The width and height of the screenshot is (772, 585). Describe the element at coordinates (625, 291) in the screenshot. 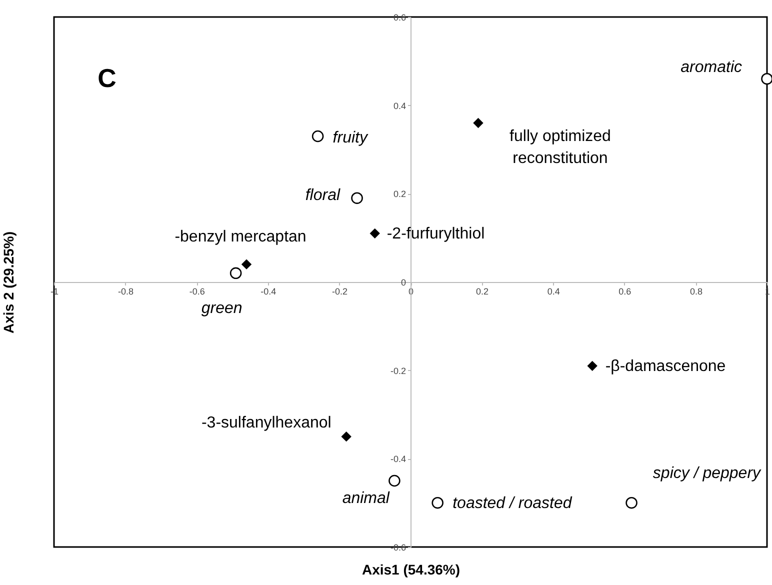

I see `x-tick-label: 0.6` at that location.